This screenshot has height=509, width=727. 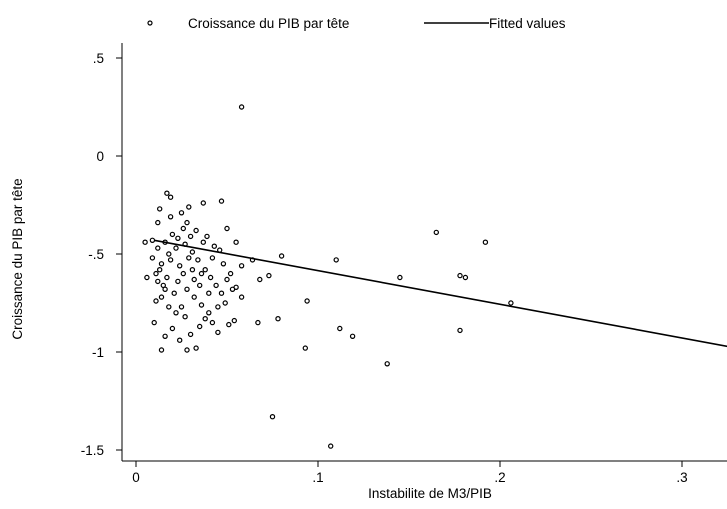 What do you see at coordinates (98, 352) in the screenshot?
I see `y-tick-label: -1` at bounding box center [98, 352].